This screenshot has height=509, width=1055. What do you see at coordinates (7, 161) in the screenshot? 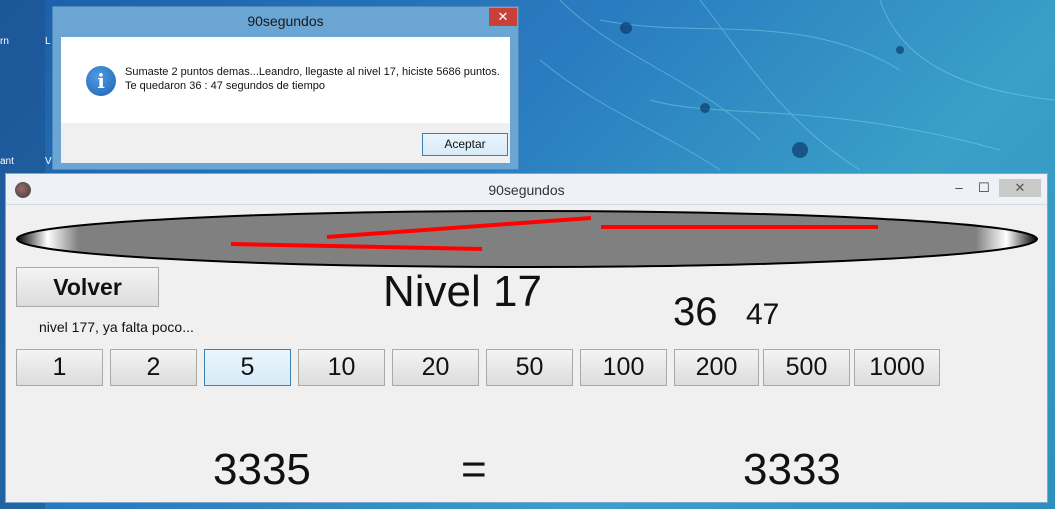
I see `desktop-icon-label: ant` at bounding box center [7, 161].